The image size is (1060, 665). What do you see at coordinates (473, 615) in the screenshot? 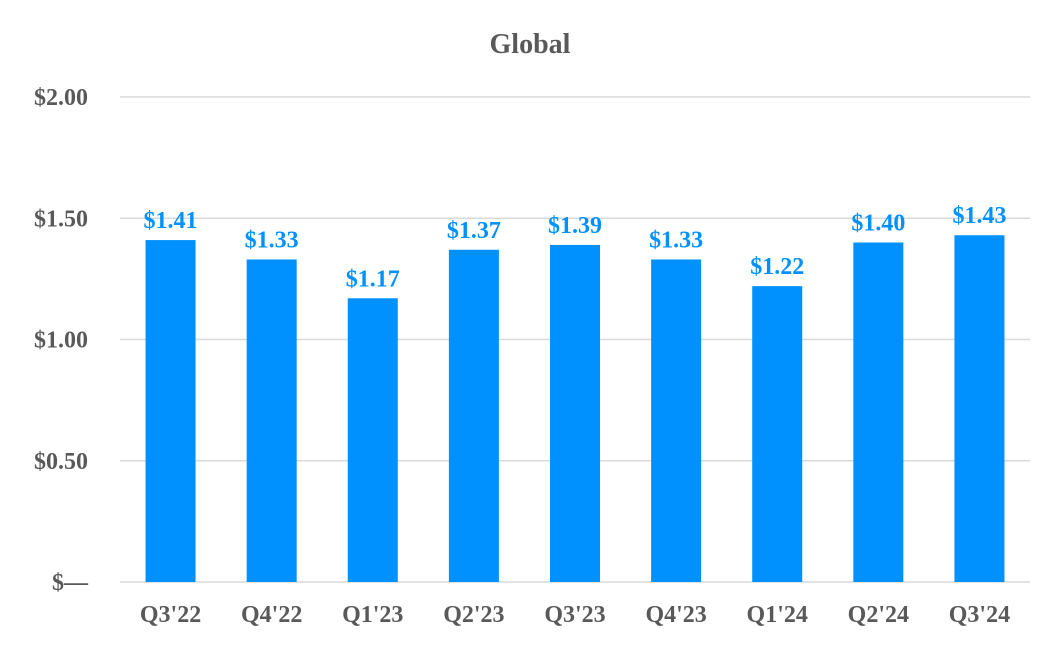
I see `x-tick-label: Q2'23` at bounding box center [473, 615].